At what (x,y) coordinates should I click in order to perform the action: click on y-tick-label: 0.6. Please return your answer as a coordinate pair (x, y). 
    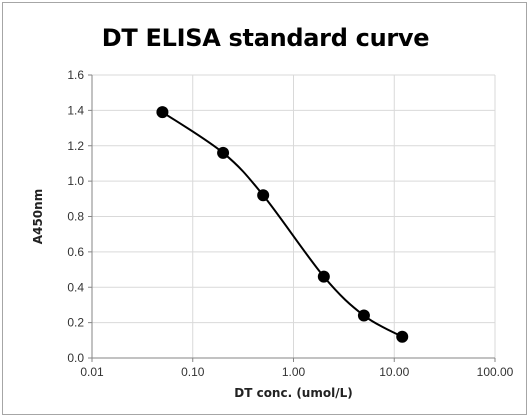
    Looking at the image, I should click on (75, 252).